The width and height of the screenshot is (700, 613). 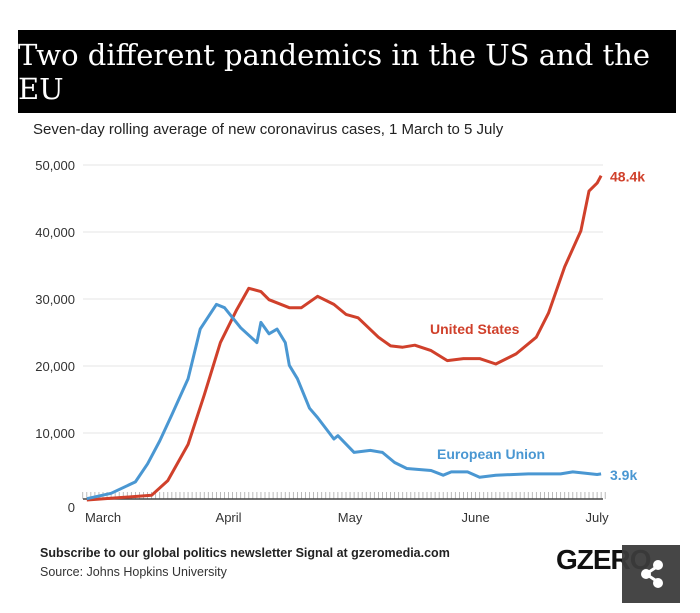 I want to click on source-note: Source: Johns Hopkins University, so click(x=133, y=572).